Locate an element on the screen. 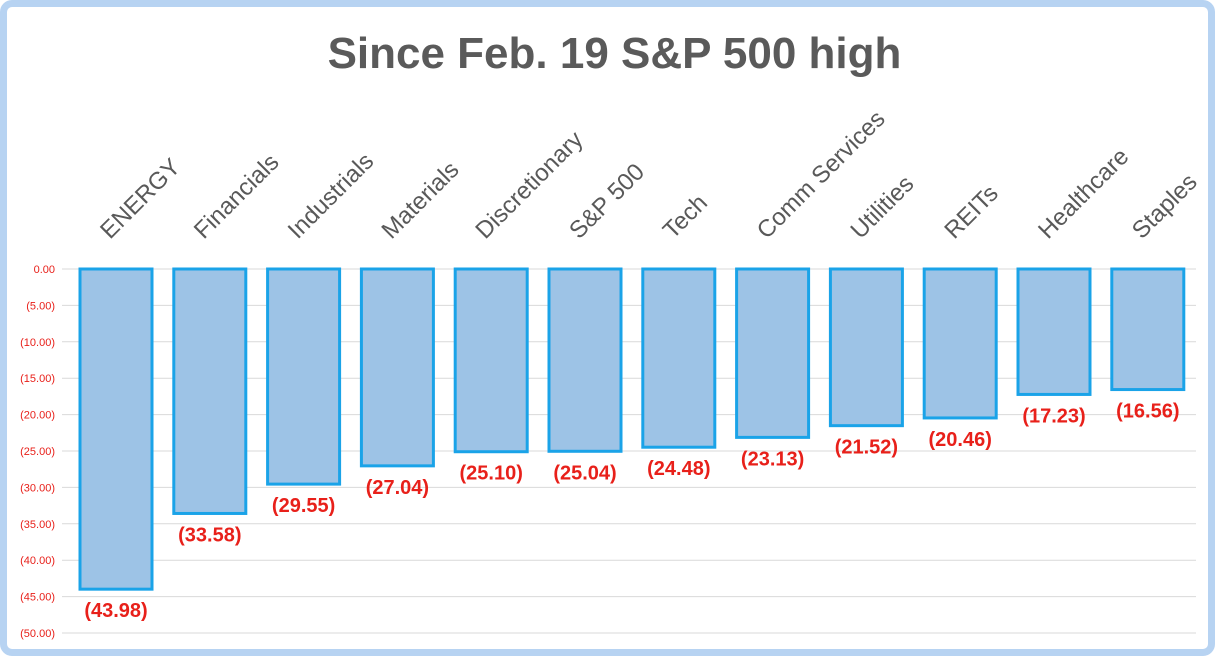 The width and height of the screenshot is (1215, 656). data-label: (23.13) is located at coordinates (772, 459).